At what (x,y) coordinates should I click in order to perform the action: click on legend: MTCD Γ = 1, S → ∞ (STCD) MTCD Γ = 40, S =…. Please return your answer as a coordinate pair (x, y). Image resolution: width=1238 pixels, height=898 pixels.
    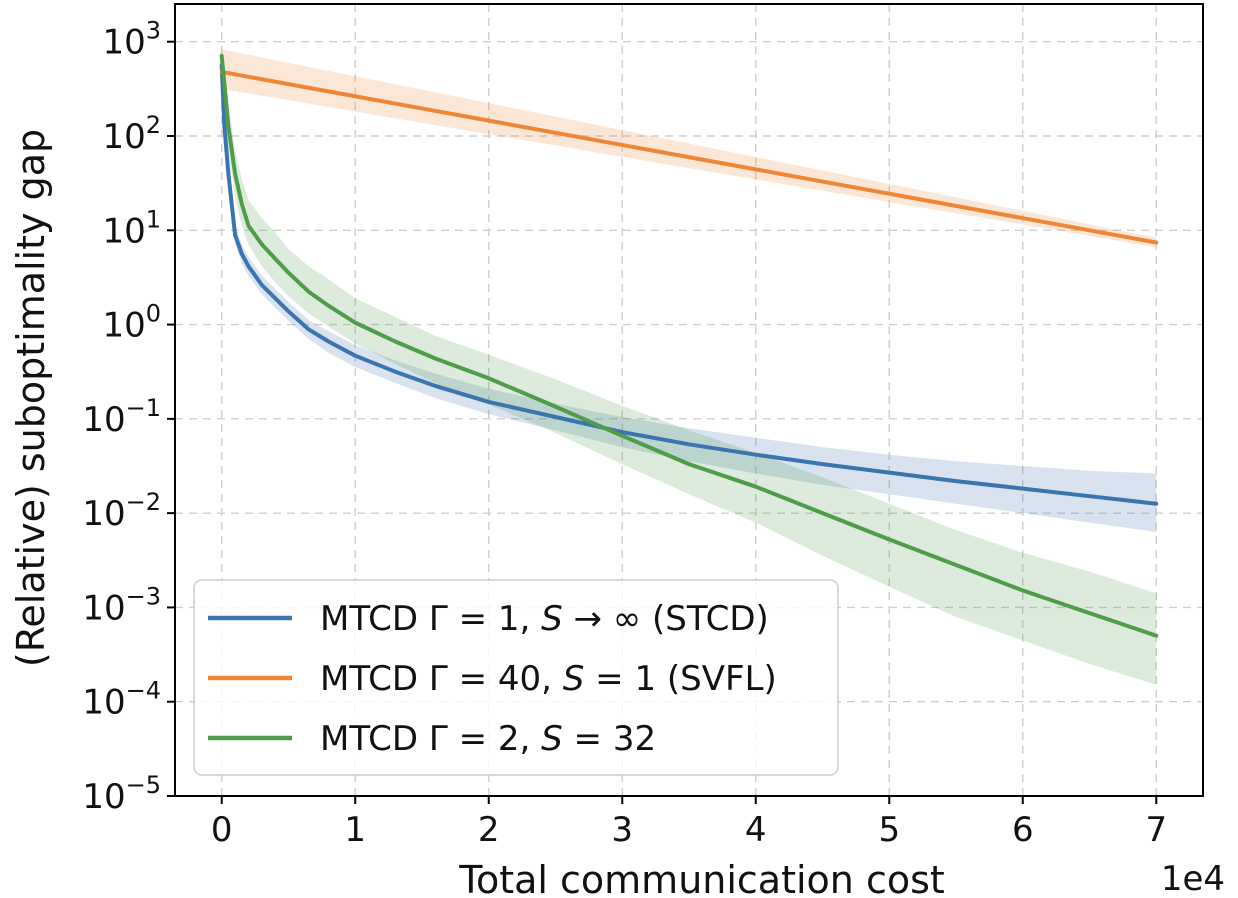
    Looking at the image, I should click on (516, 677).